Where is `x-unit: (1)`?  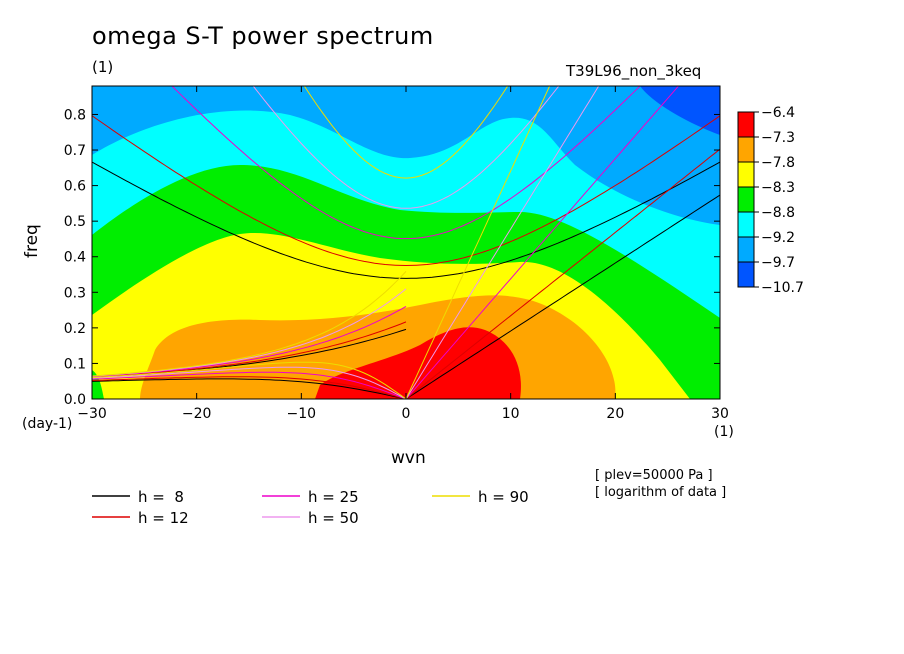 x-unit: (1) is located at coordinates (724, 432).